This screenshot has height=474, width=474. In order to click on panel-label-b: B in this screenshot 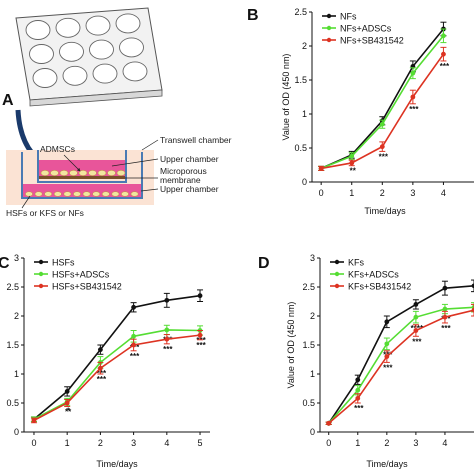, I will do `click(253, 15)`.